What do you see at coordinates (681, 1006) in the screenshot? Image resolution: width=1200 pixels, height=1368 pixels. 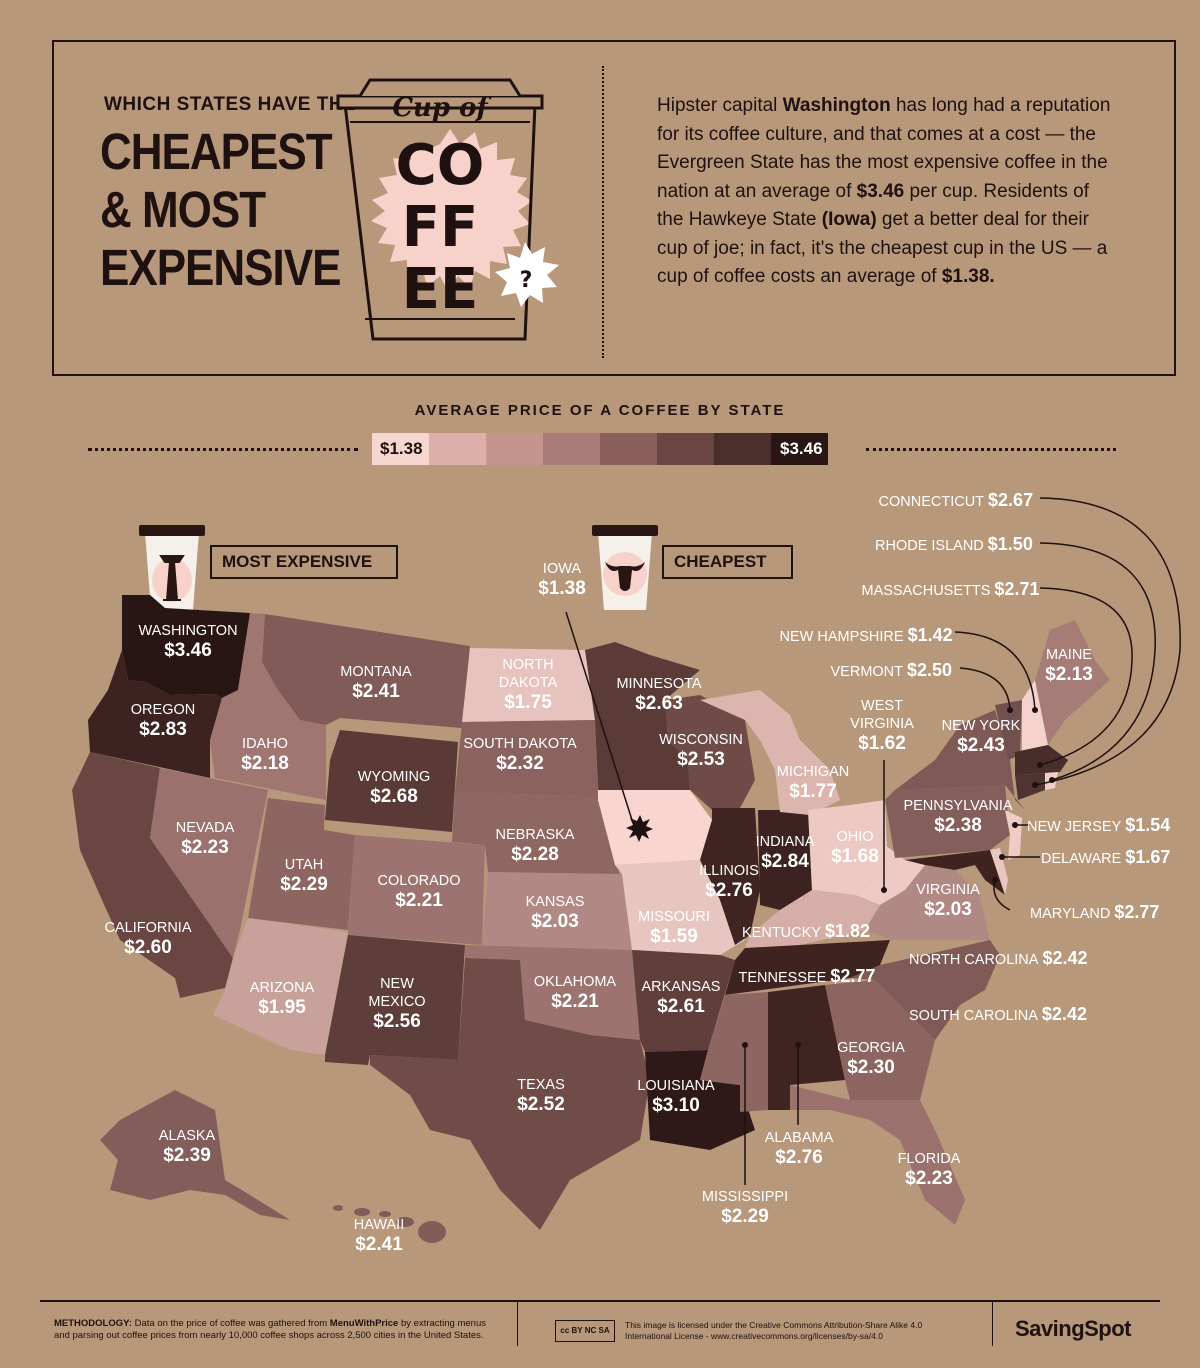 I see `state-price: $2.61` at bounding box center [681, 1006].